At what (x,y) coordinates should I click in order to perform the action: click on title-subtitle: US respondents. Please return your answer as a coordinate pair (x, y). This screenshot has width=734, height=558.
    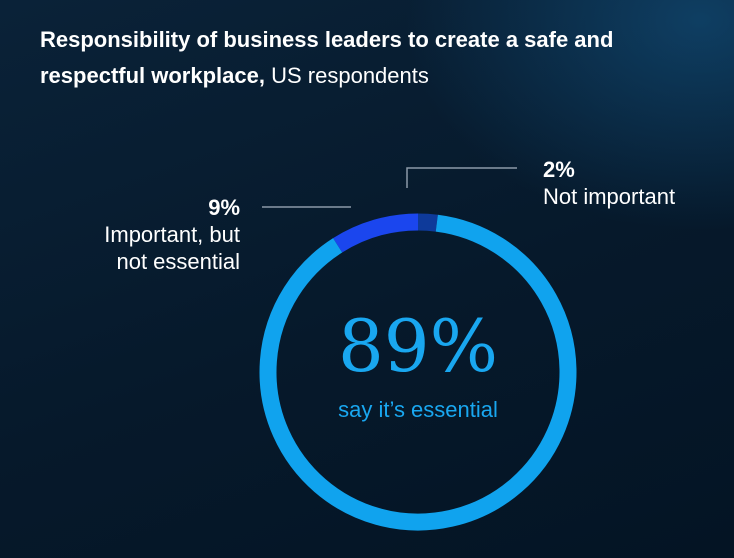
    Looking at the image, I should click on (350, 75).